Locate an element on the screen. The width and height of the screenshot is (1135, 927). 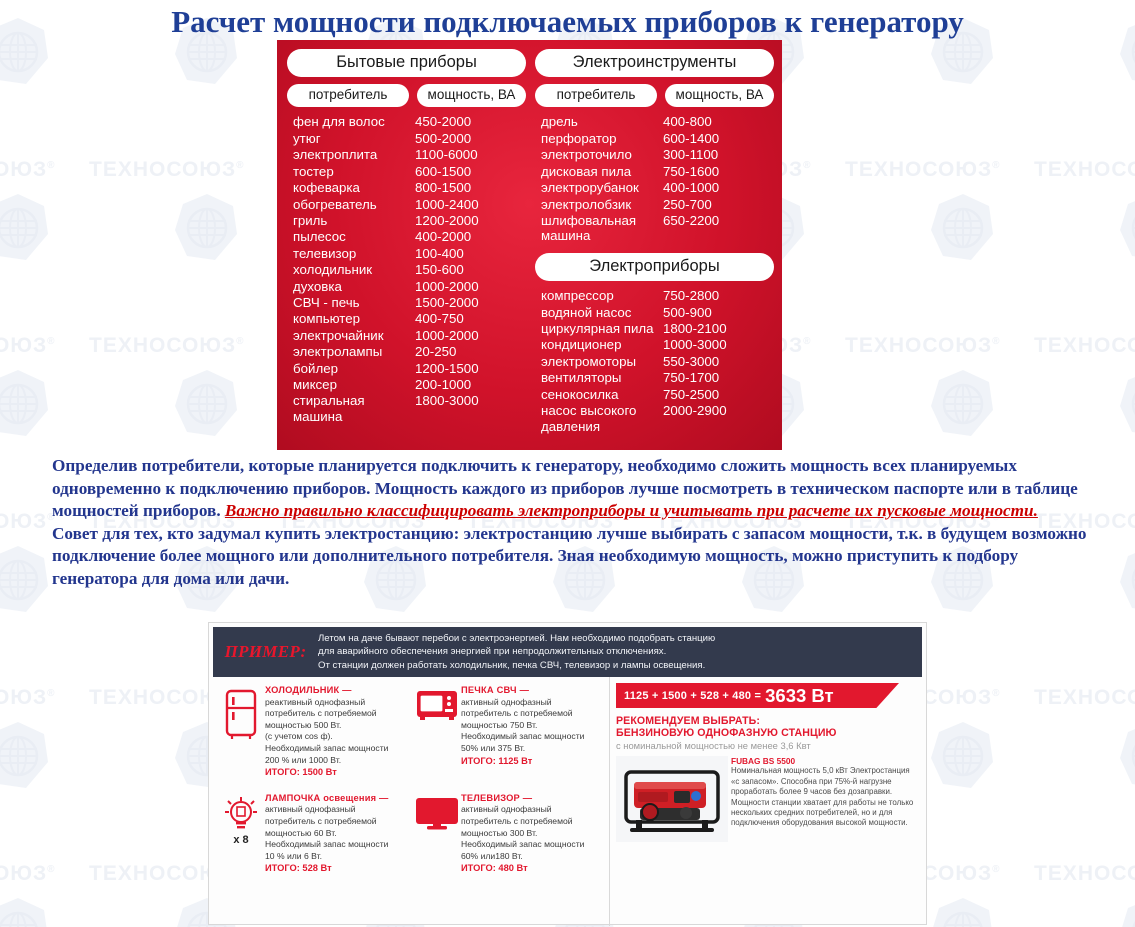
table-row: электролампы 20-250 is located at coordinates (406, 352).